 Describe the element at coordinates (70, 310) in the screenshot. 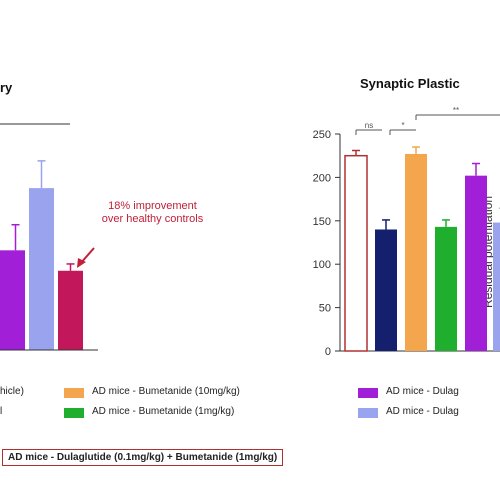

I see `left-bar-combination` at that location.